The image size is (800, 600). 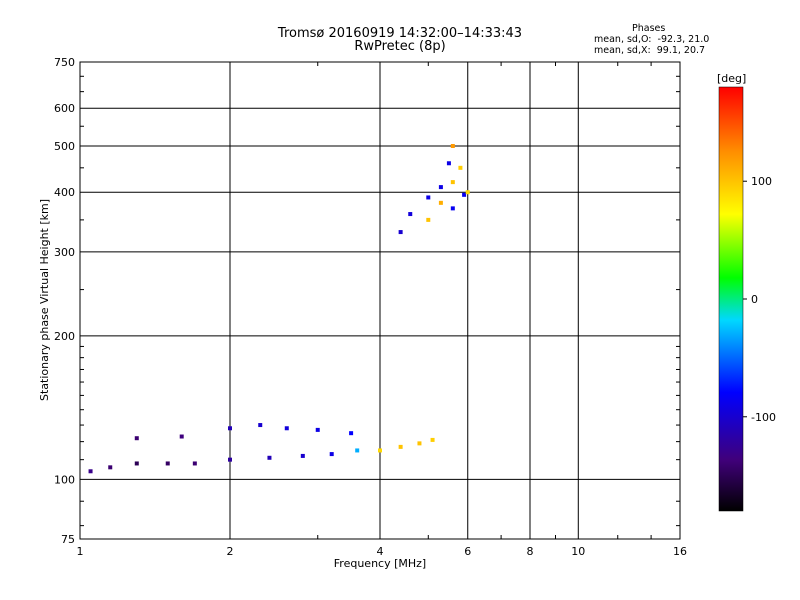 What do you see at coordinates (64, 192) in the screenshot?
I see `y-tick-label: 400` at bounding box center [64, 192].